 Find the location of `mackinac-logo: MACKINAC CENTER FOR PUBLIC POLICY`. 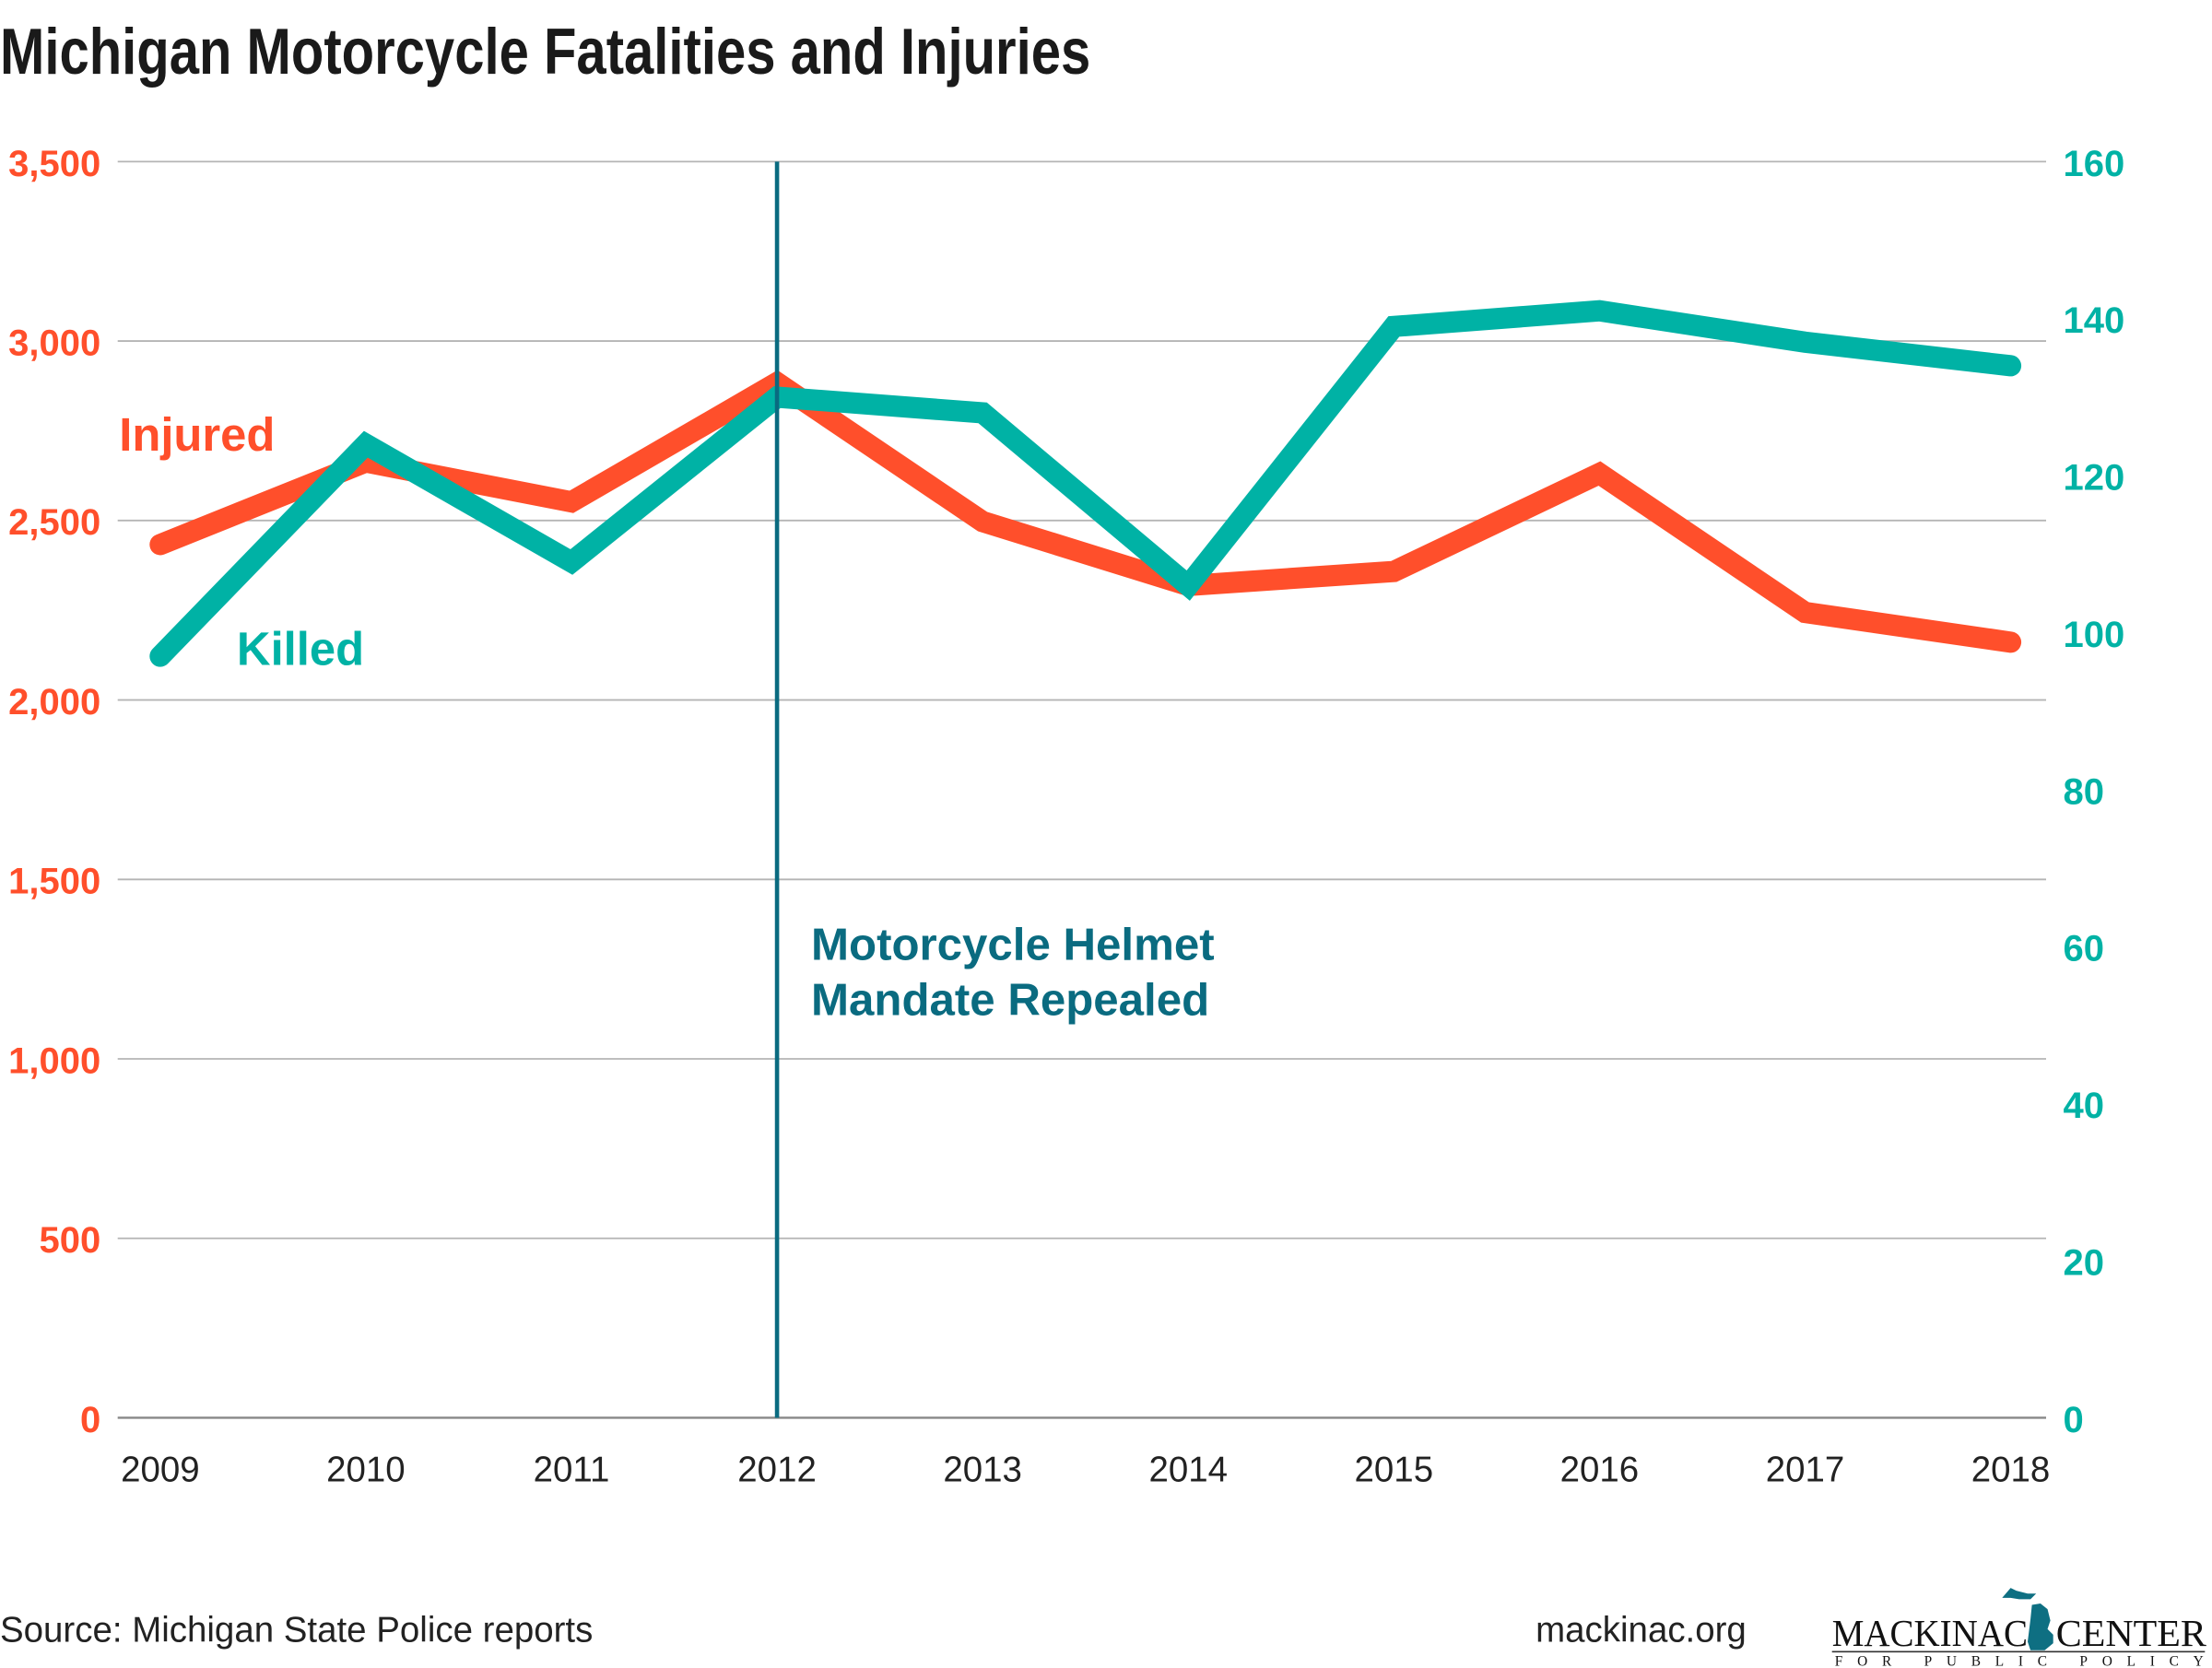

mackinac-logo: MACKINAC CENTER FOR PUBLIC POLICY is located at coordinates (2019, 1628).